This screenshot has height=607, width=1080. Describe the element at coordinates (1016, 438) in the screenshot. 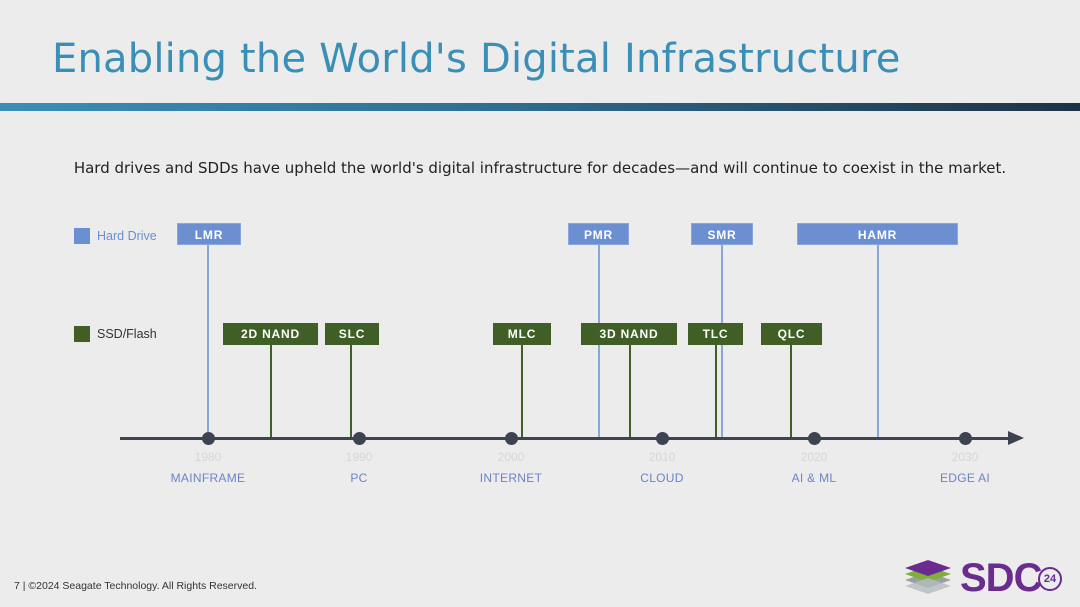

I see `timeline-arrow-icon` at that location.